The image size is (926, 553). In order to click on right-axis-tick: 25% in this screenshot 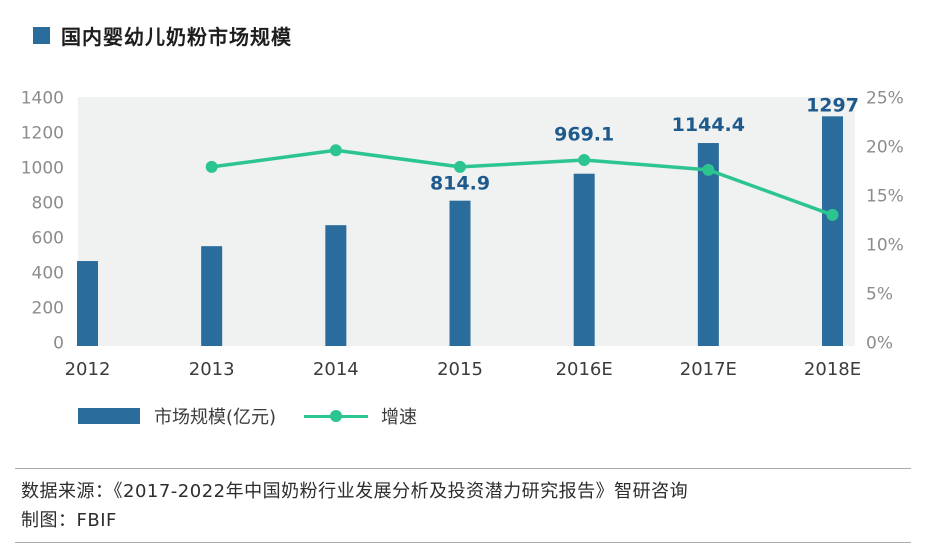, I will do `click(885, 98)`.